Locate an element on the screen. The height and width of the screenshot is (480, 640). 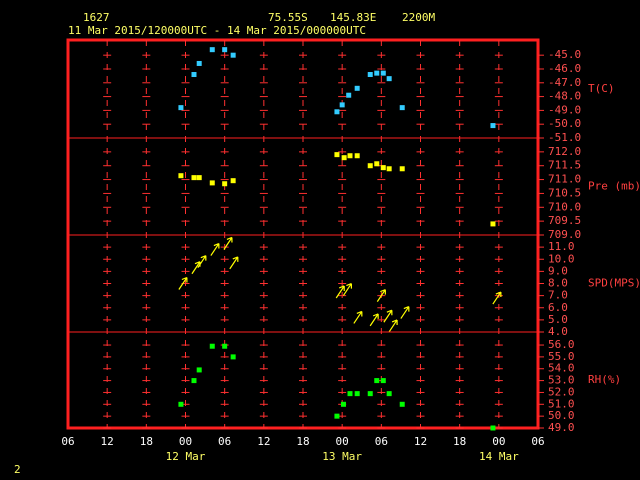
date-label: 12 Mar is located at coordinates (186, 456).